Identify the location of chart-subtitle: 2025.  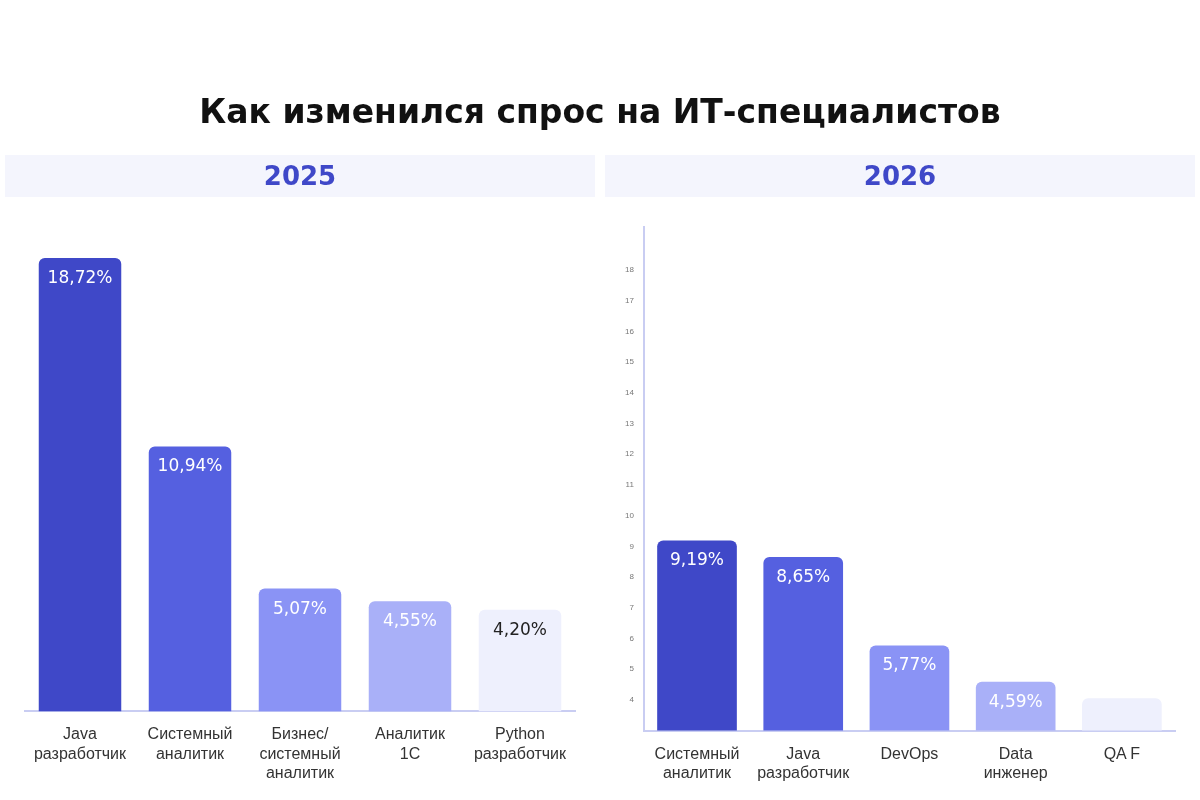
(300, 176).